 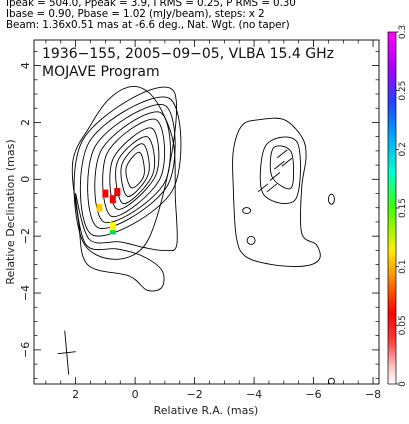 What do you see at coordinates (403, 149) in the screenshot?
I see `colorbar-tick-label: 0.2` at bounding box center [403, 149].